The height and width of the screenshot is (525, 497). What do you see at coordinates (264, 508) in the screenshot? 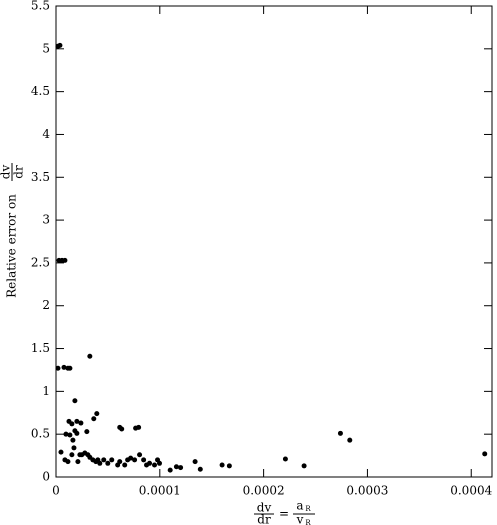
I see `x-label-lhs-num: dv` at bounding box center [264, 508].